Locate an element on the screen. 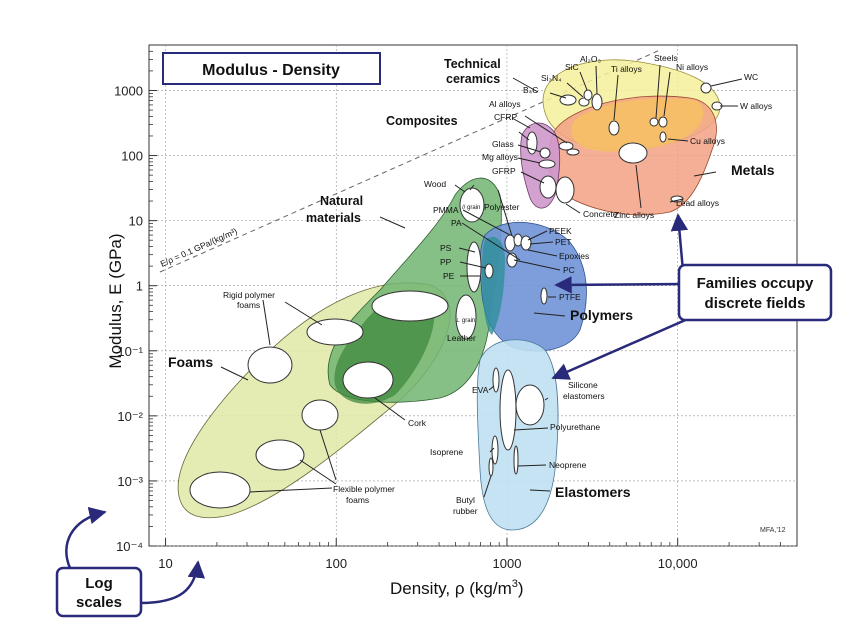 The height and width of the screenshot is (626, 854). natural-materials-label-line2: materials is located at coordinates (333, 218).